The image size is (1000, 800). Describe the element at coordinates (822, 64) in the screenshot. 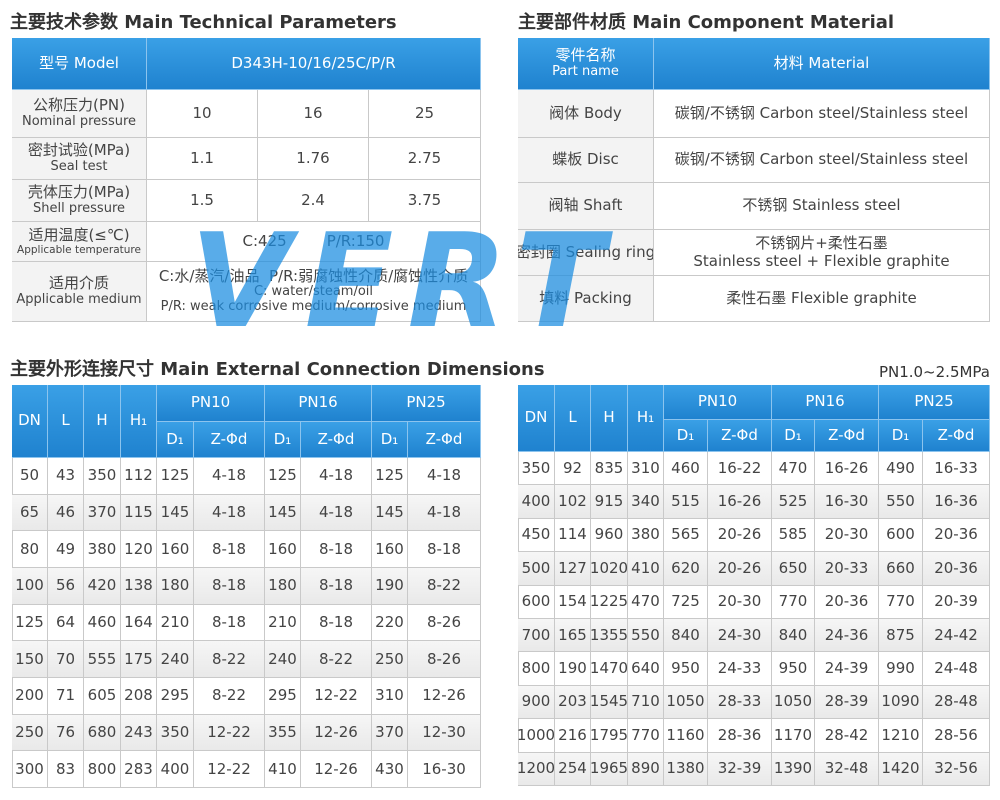

I see `table-cell: 材料 Material` at that location.